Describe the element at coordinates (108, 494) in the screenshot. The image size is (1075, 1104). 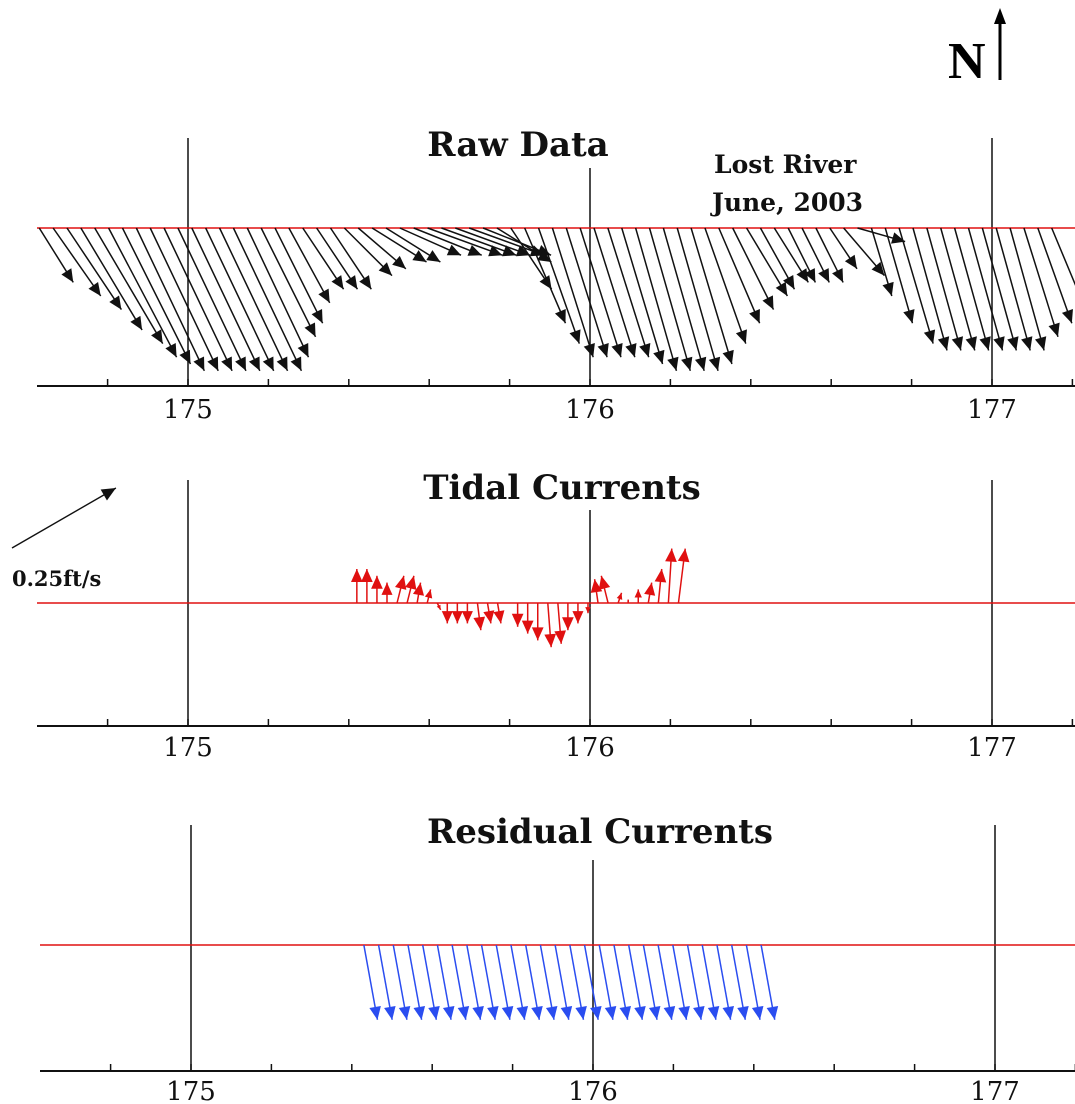
I see `scale-vector-head` at that location.